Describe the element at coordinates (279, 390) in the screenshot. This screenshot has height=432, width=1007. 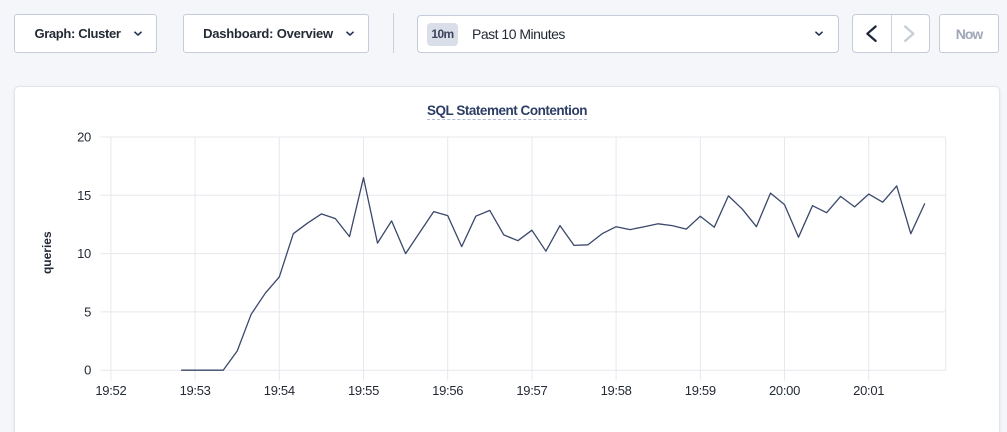
I see `svg-text: 19:54` at that location.